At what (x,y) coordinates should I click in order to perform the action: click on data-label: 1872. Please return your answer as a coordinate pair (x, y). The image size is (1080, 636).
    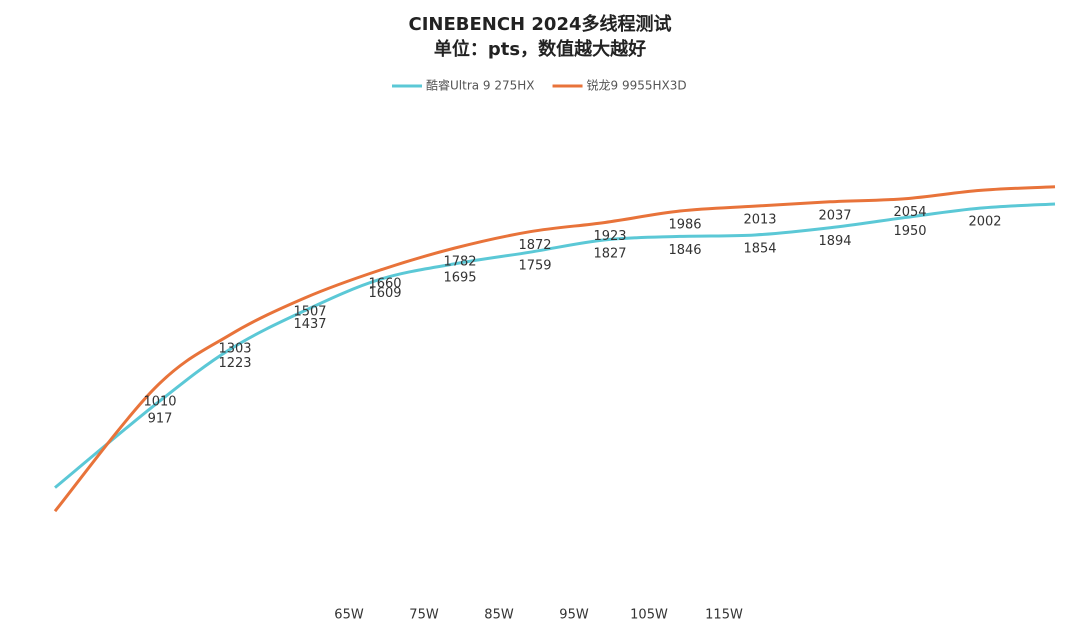
    Looking at the image, I should click on (534, 245).